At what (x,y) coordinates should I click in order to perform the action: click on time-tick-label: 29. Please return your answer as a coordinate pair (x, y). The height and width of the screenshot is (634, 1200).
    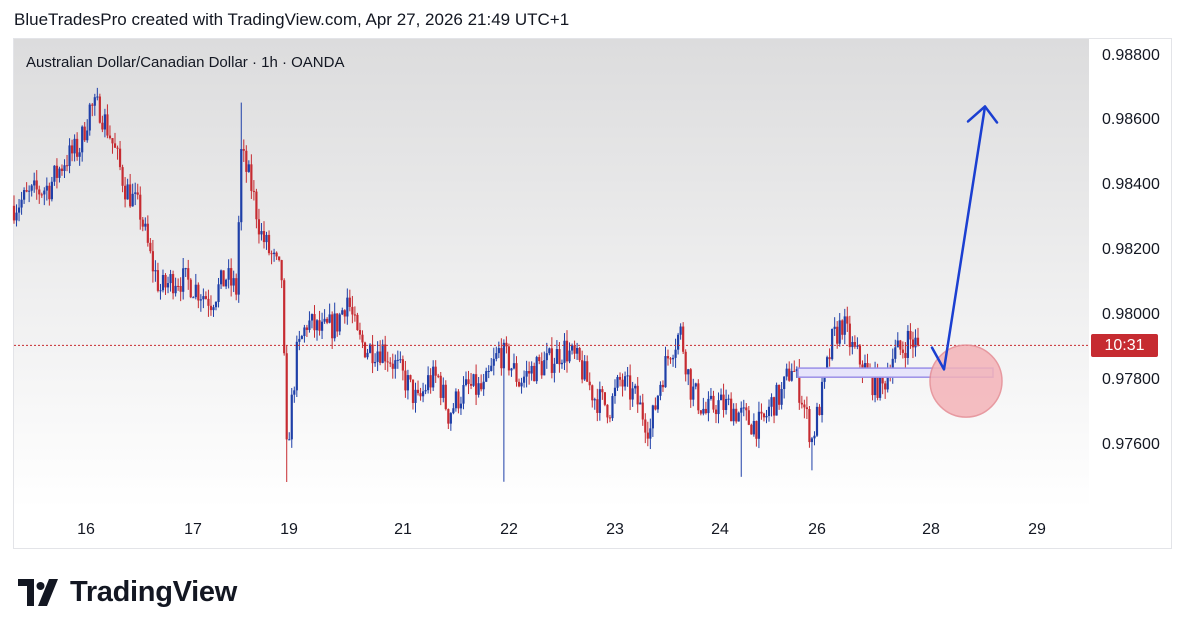
    Looking at the image, I should click on (1037, 529).